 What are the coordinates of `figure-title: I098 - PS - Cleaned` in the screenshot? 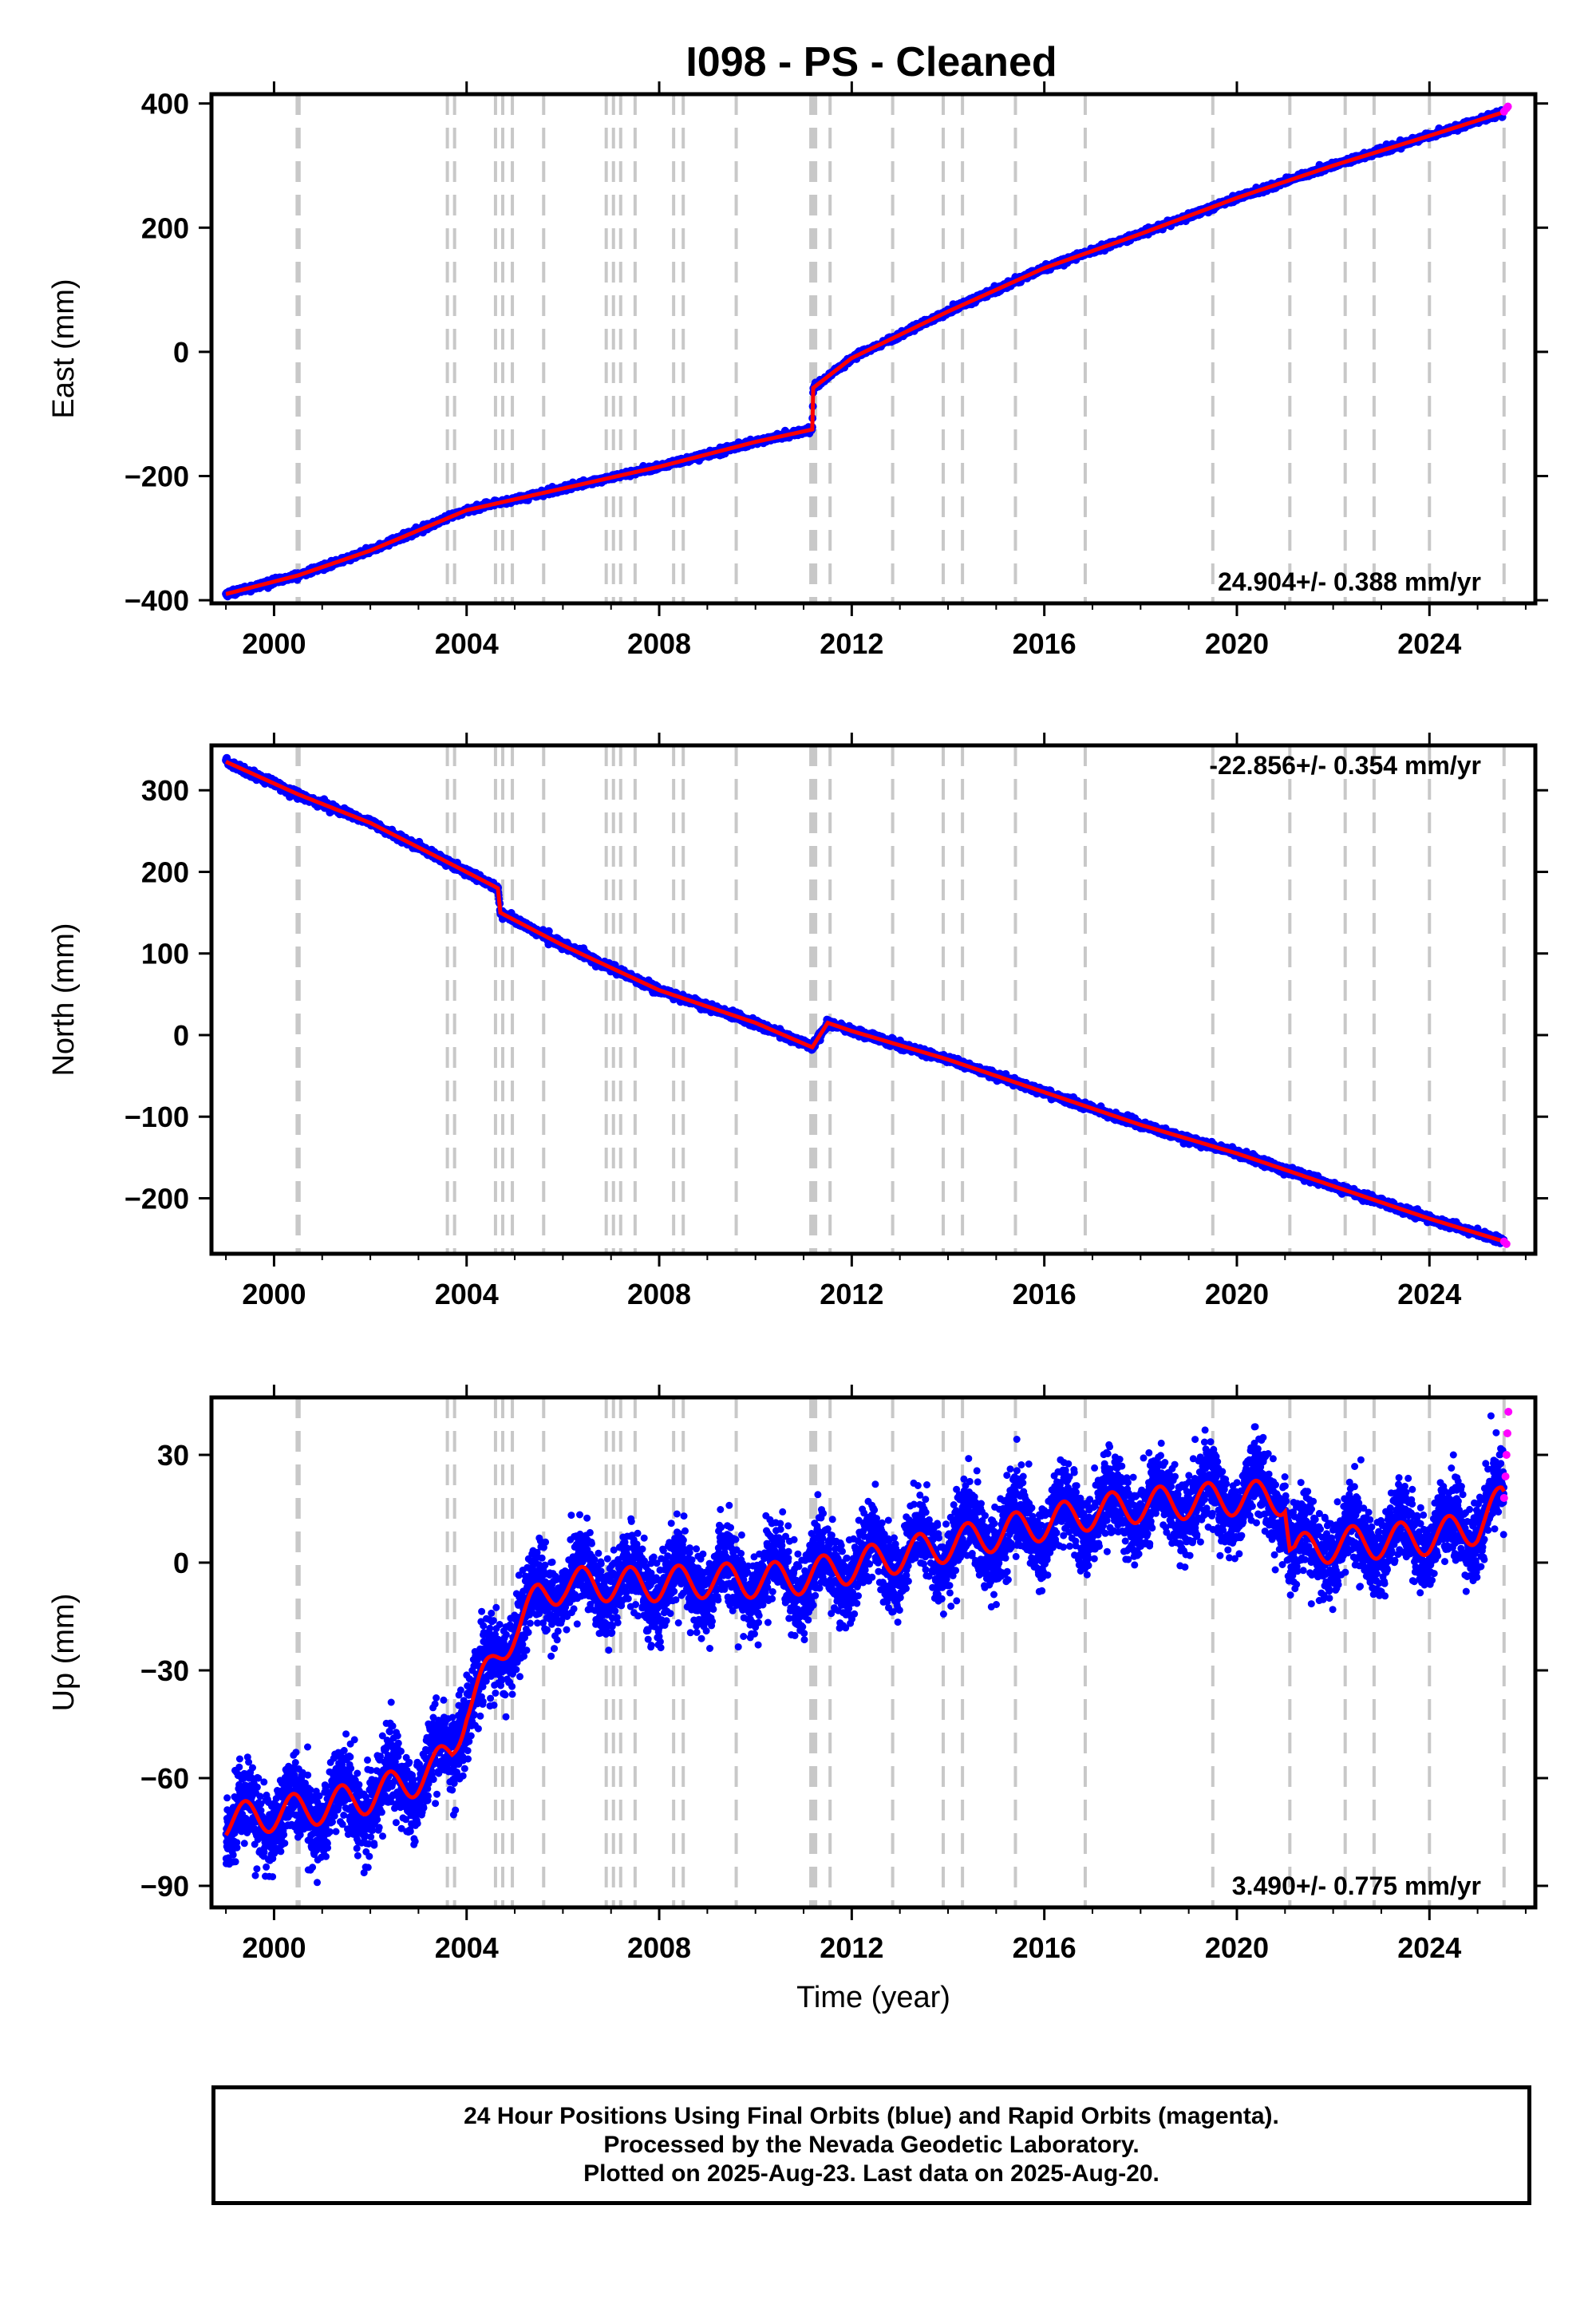 It's located at (871, 62).